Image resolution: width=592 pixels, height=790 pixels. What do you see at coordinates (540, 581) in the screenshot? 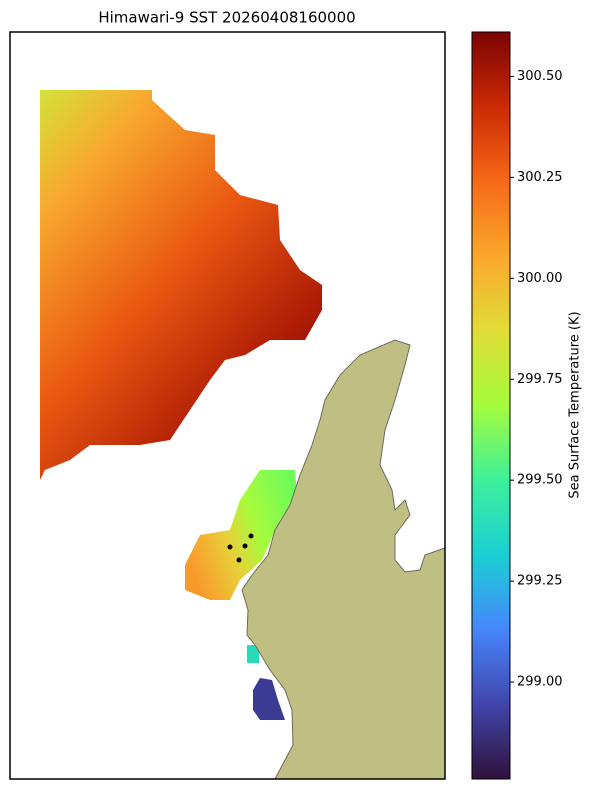
I see `colorbar-tick-label: 299.25` at bounding box center [540, 581].